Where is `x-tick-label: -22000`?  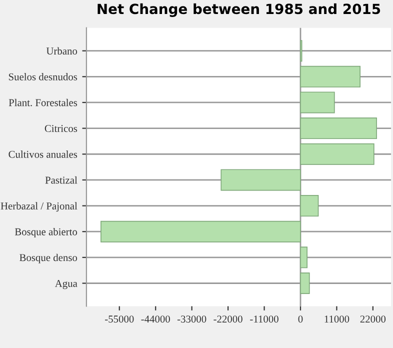
x-tick-label: -22000 is located at coordinates (228, 319).